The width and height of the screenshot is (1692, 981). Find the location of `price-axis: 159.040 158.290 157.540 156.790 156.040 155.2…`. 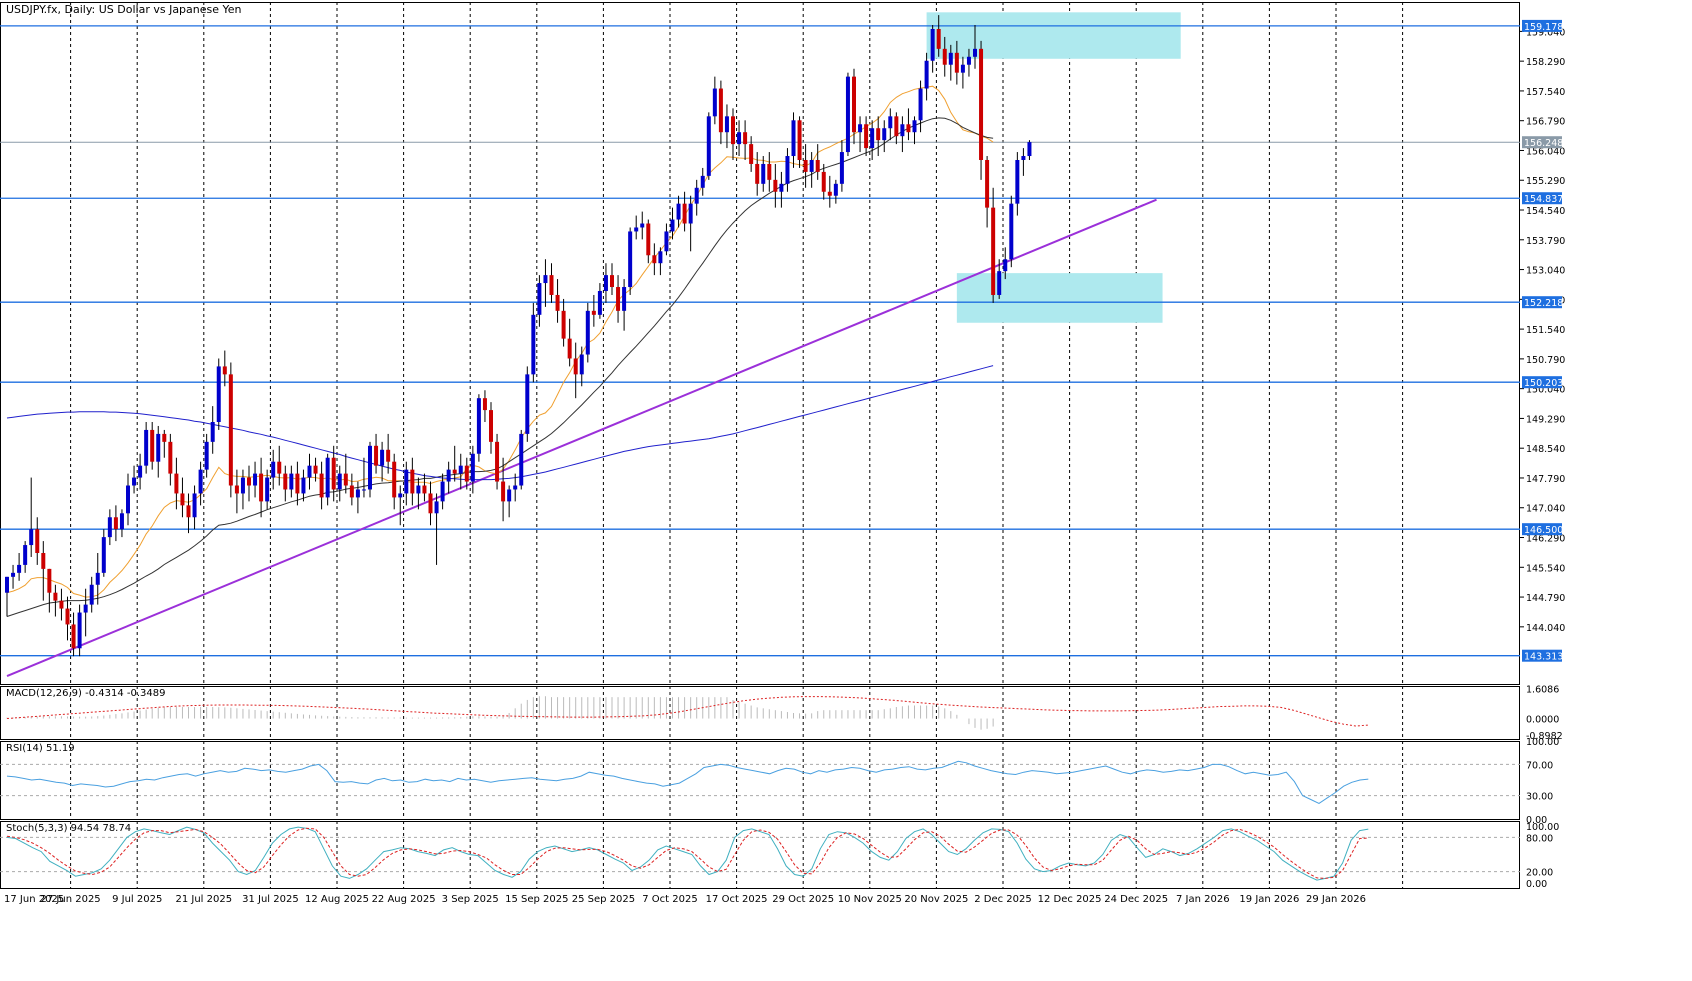

price-axis: 159.040 158.290 157.540 156.790 156.040 155.2… is located at coordinates (1542, 330).